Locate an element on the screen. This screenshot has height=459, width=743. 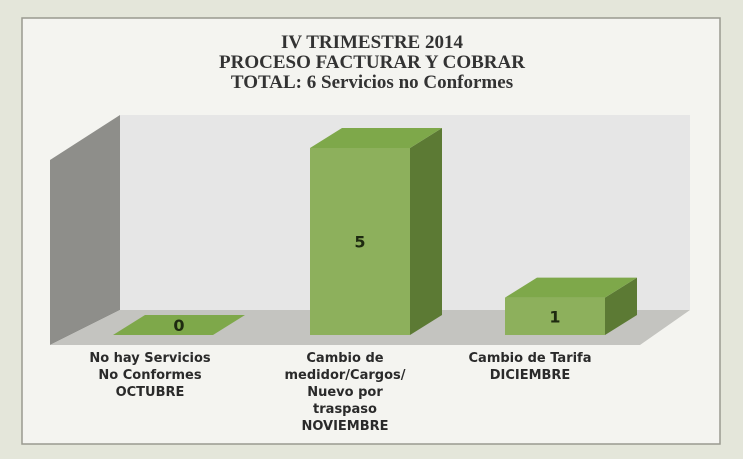
value-label: 5 is located at coordinates (359, 242).